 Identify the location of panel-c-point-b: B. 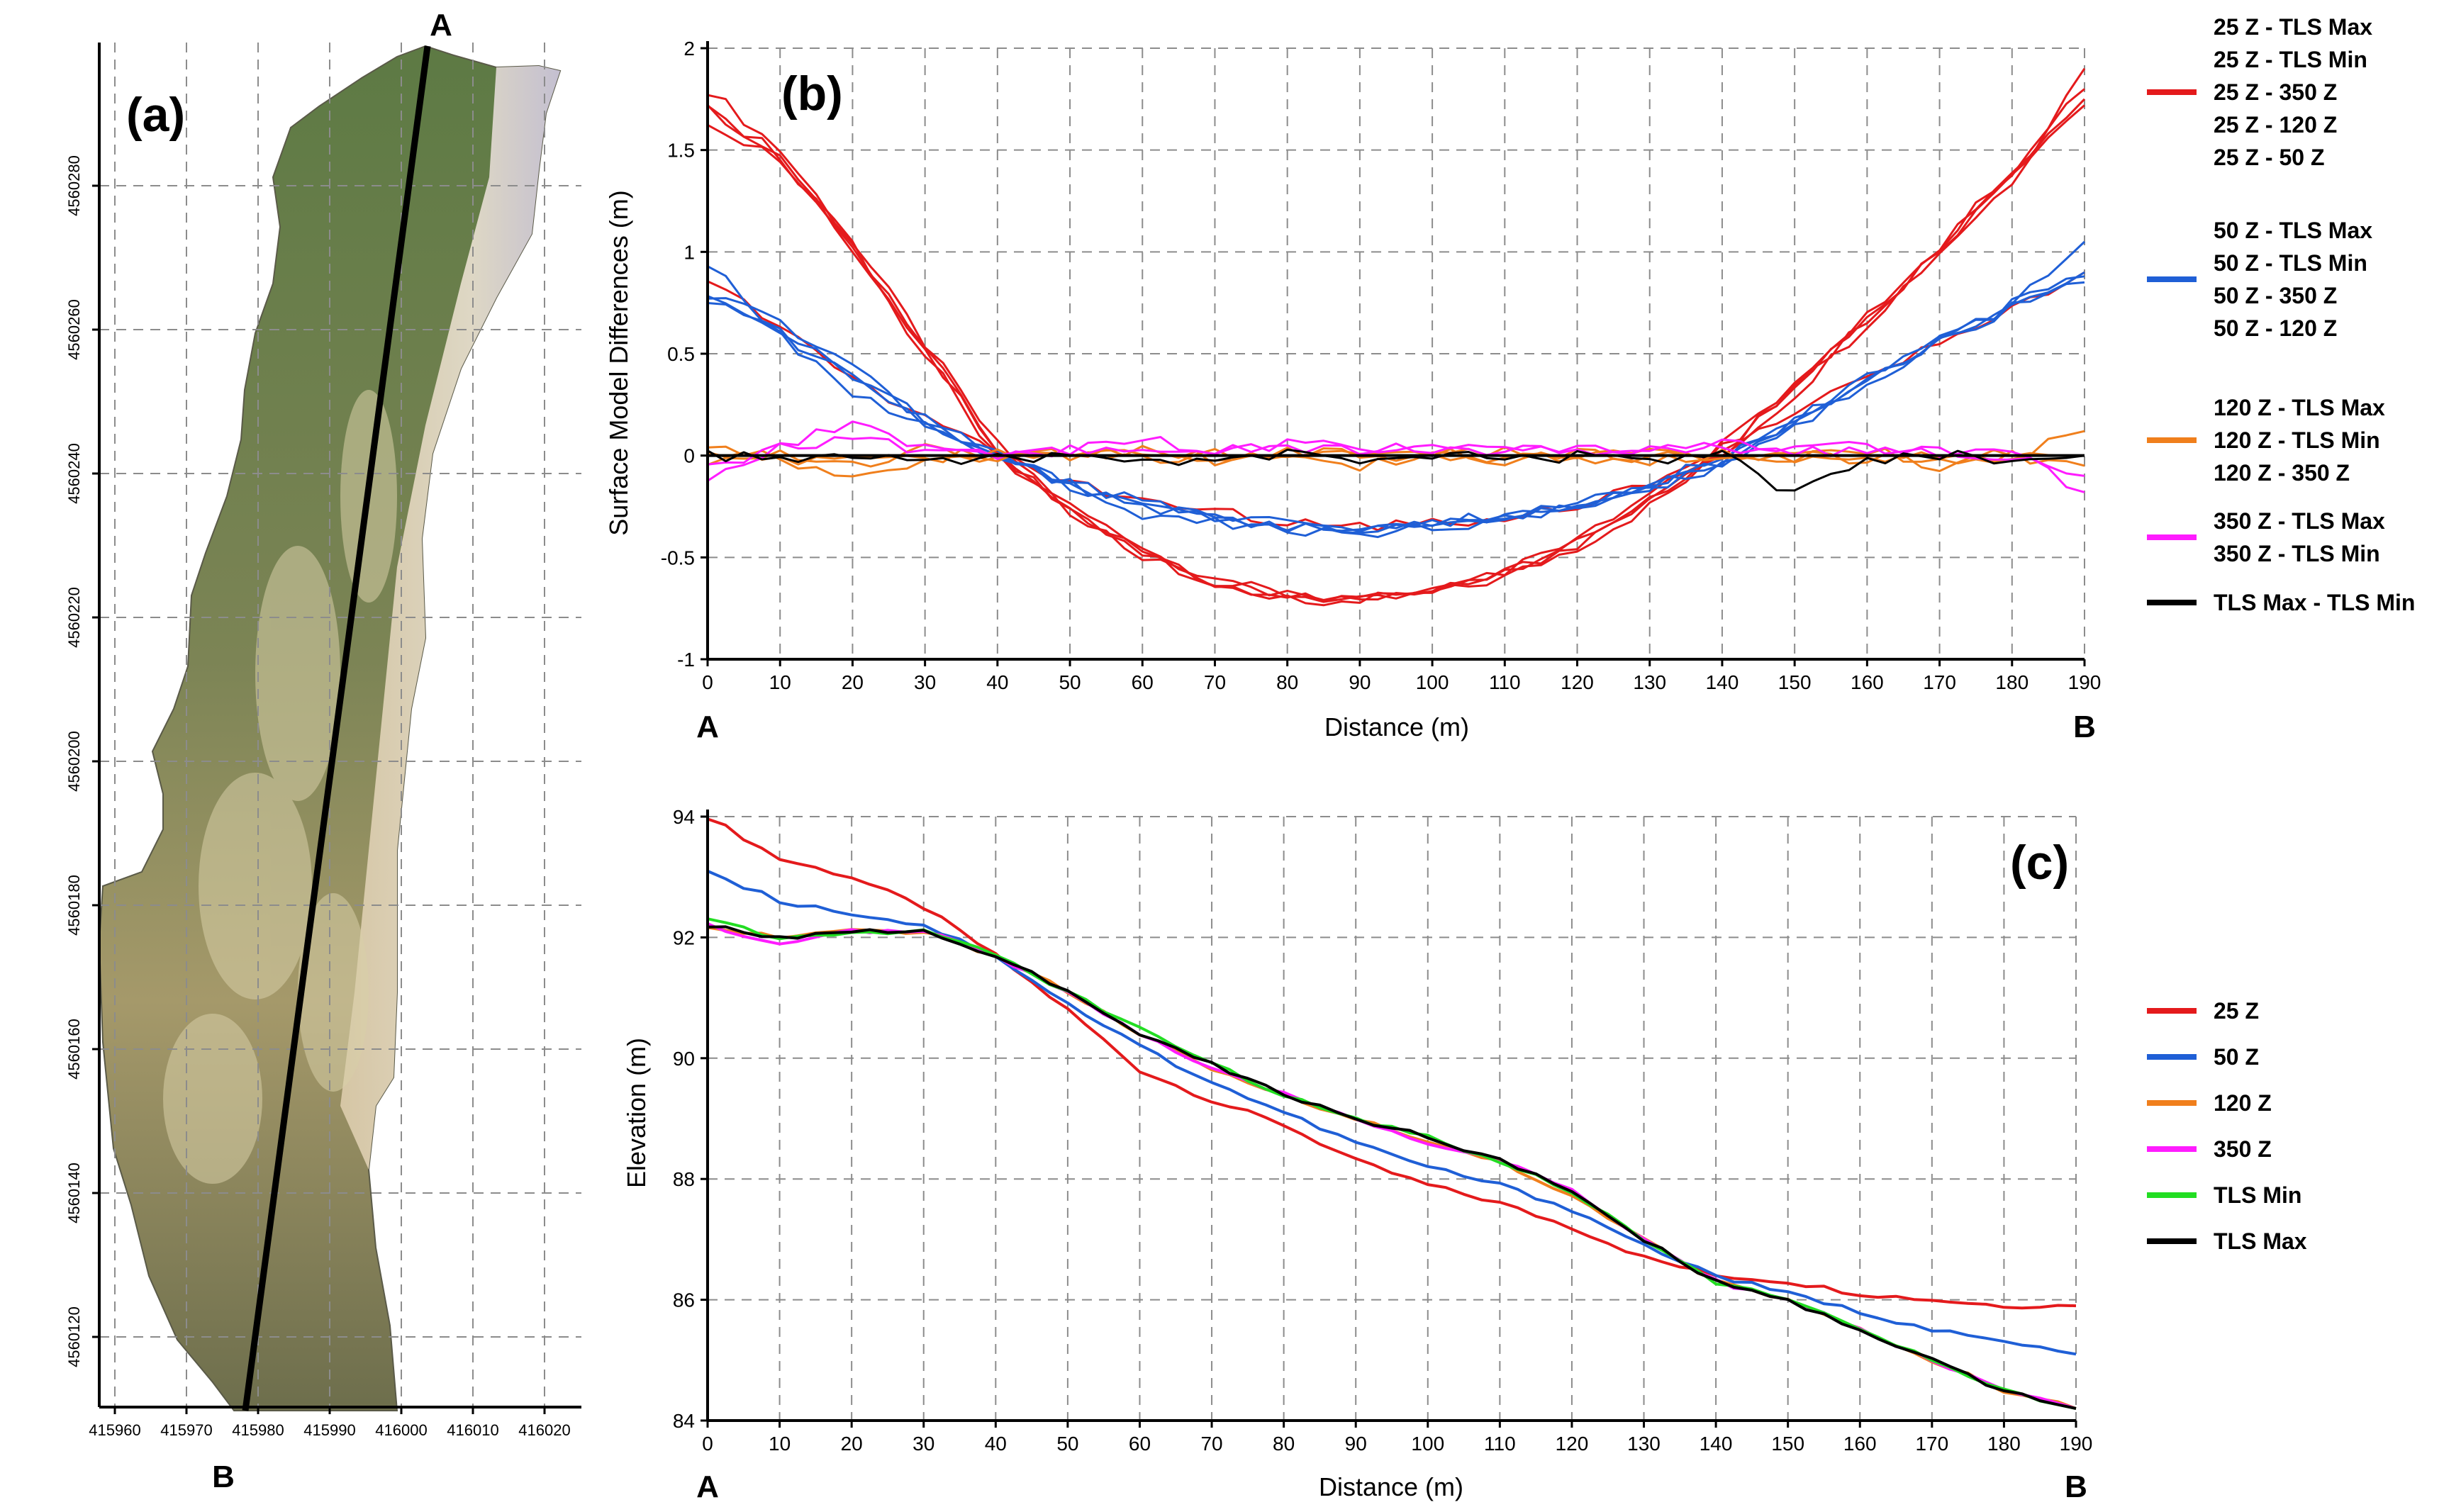
(2076, 1486).